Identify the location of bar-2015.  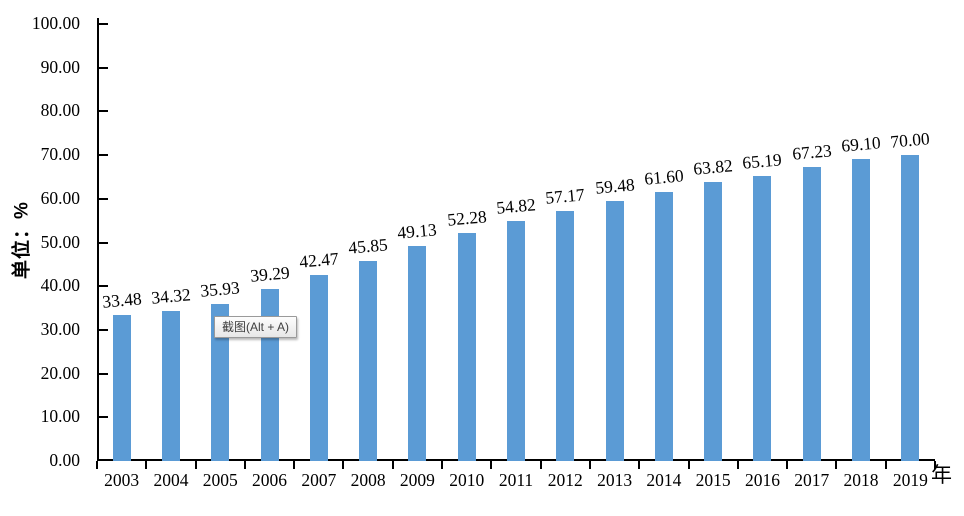
(713, 321).